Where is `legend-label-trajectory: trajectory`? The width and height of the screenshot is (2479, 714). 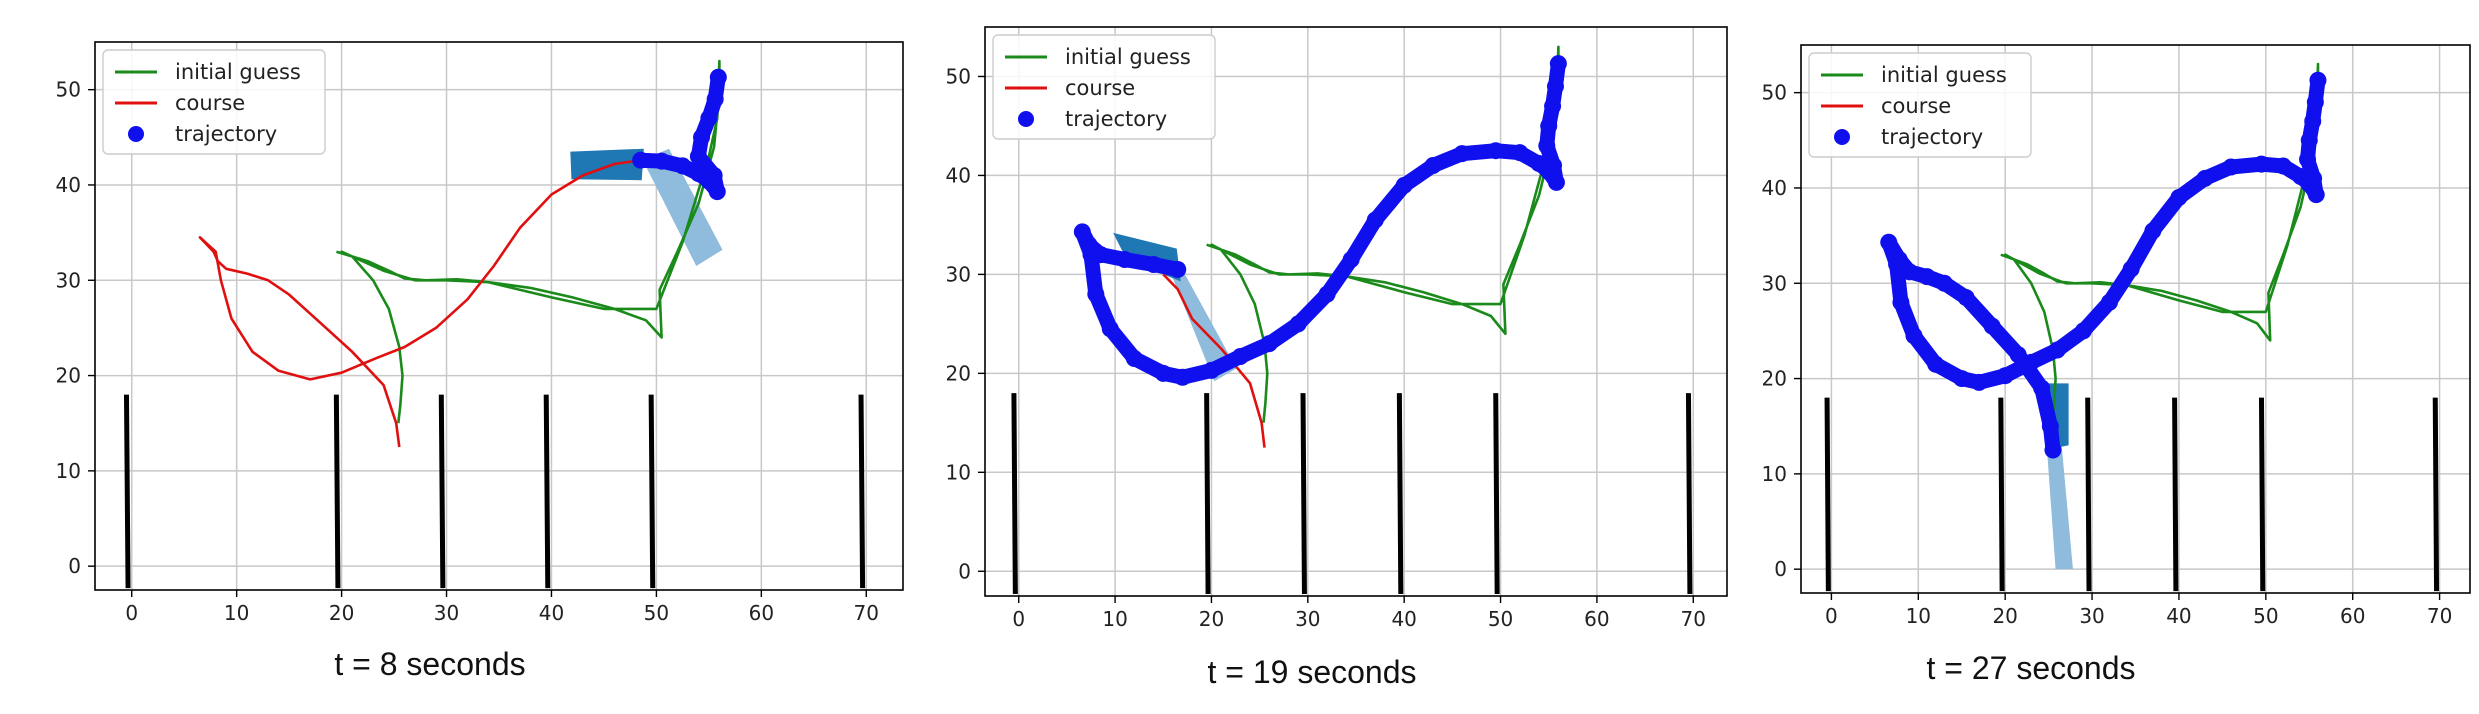
legend-label-trajectory: trajectory is located at coordinates (1116, 119).